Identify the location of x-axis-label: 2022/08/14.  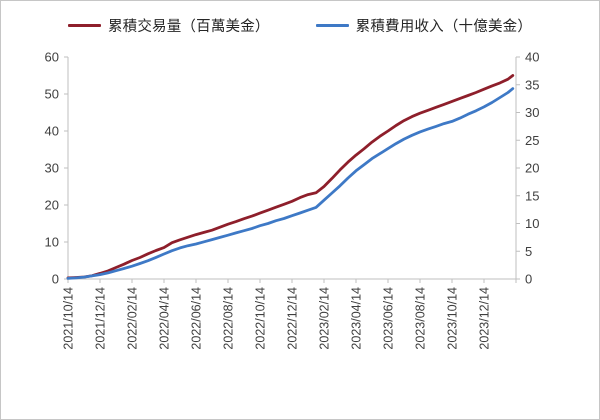
(228, 318).